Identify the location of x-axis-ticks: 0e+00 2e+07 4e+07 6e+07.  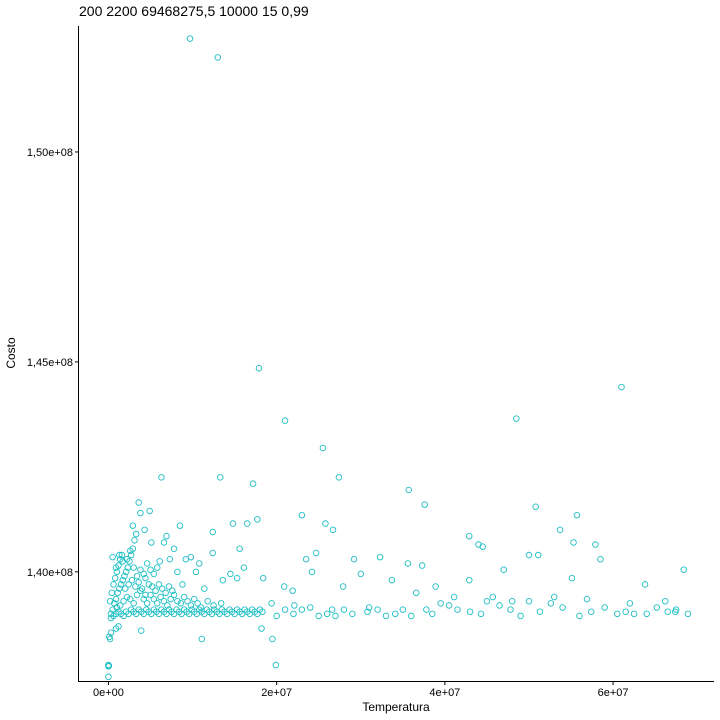
(361, 690).